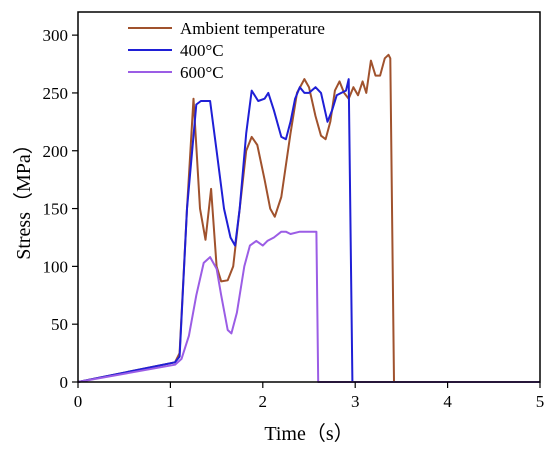  What do you see at coordinates (308, 433) in the screenshot?
I see `x-axis-label: Time（s）` at bounding box center [308, 433].